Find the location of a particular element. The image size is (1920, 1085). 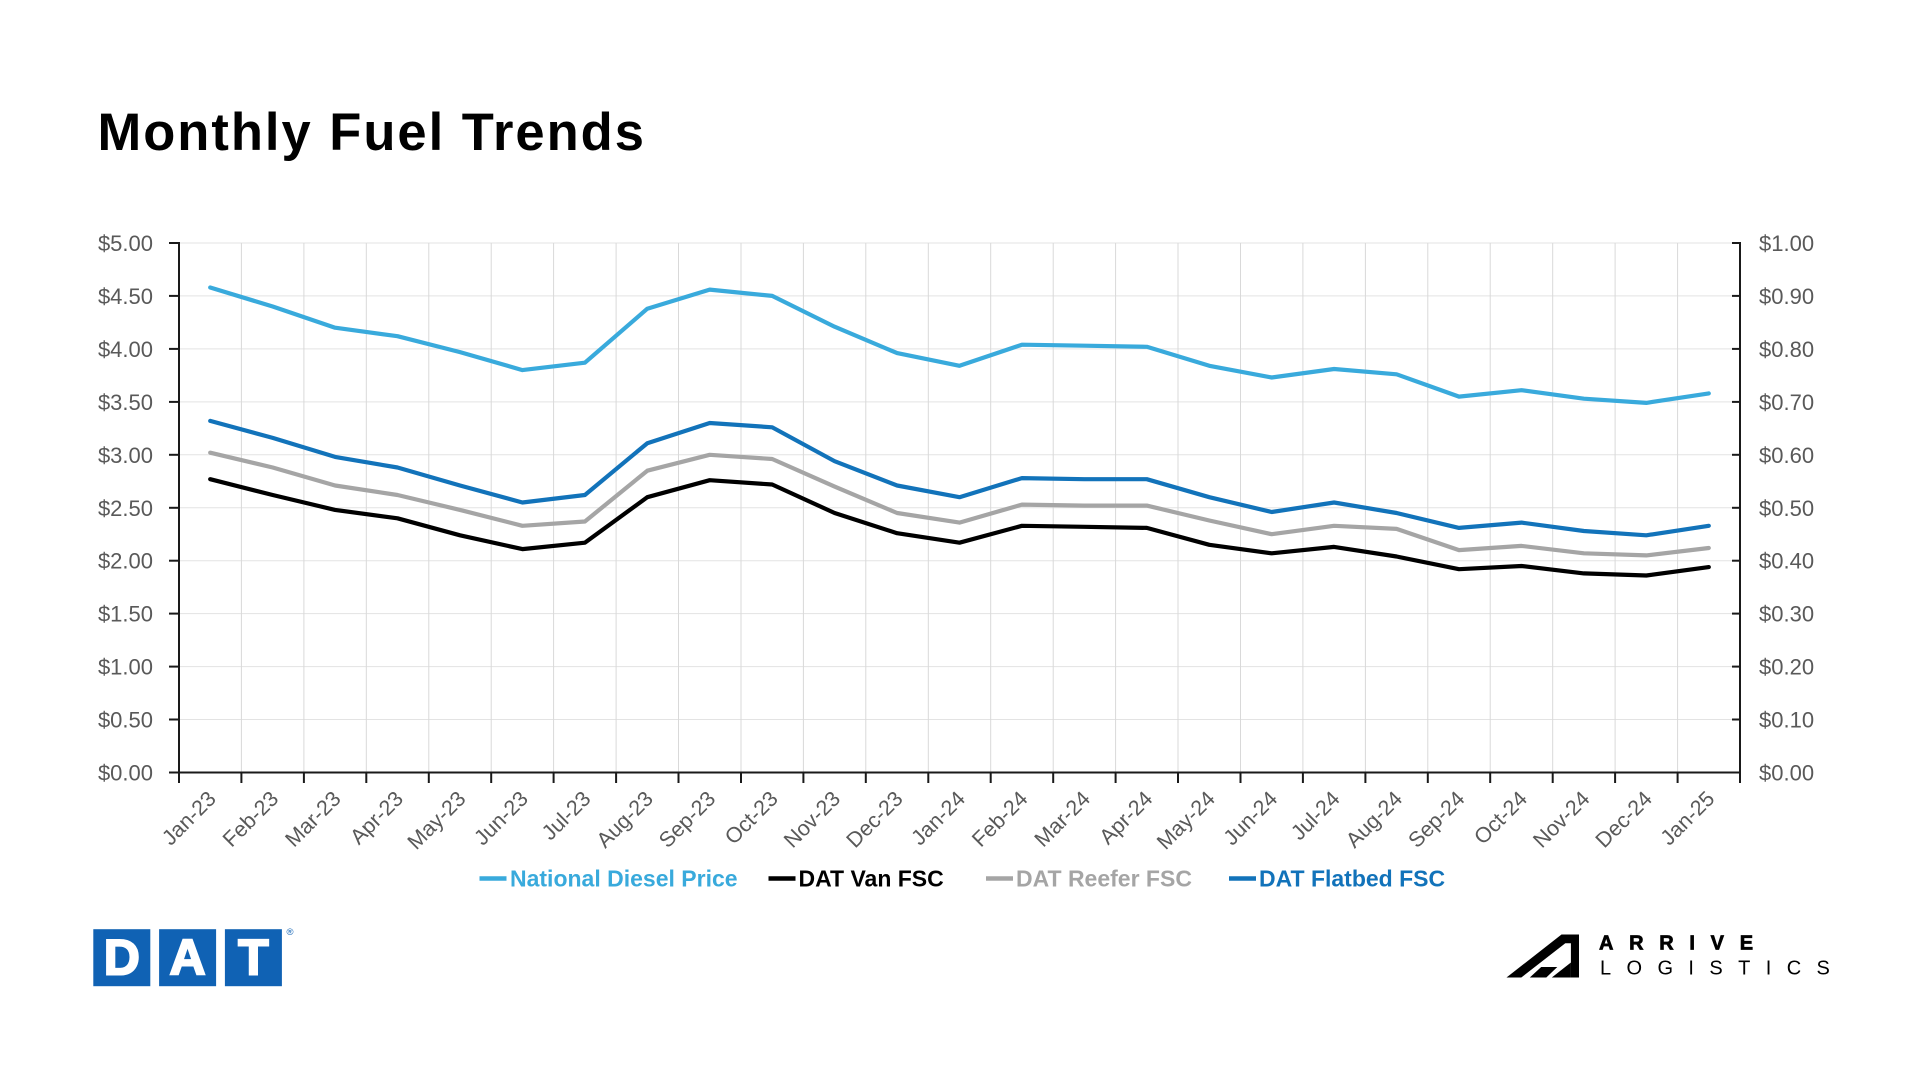

svg-text: $4.00 is located at coordinates (125, 349).